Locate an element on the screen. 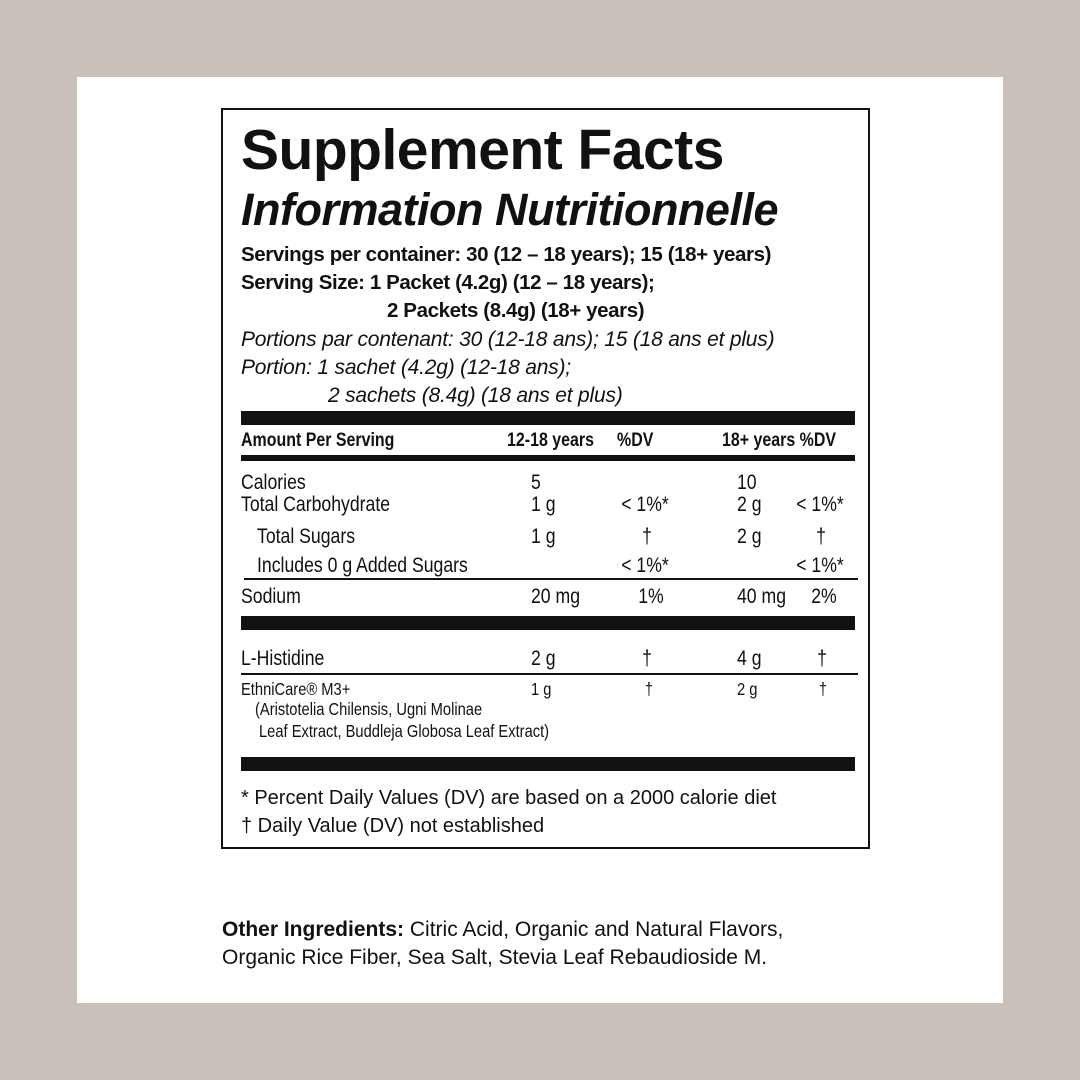  row-name: Total Sugars is located at coordinates (306, 536).